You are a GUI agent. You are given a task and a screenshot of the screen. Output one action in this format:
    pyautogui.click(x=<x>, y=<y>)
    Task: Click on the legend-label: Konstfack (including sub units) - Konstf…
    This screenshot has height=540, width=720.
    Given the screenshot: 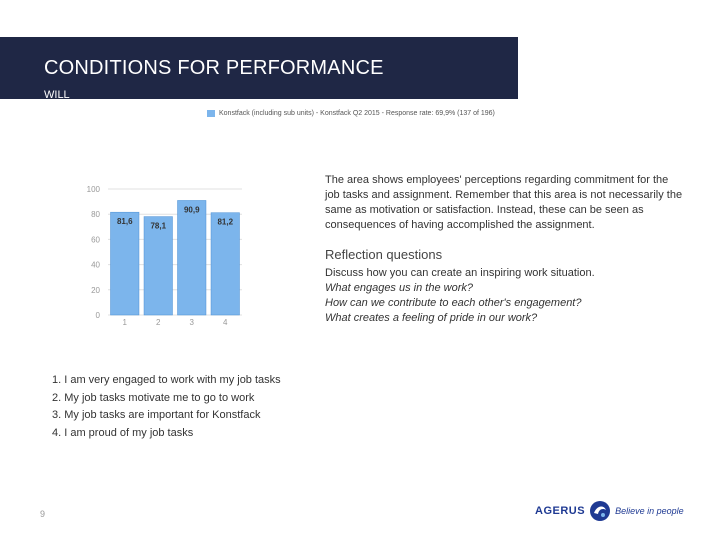 What is the action you would take?
    pyautogui.click(x=357, y=113)
    